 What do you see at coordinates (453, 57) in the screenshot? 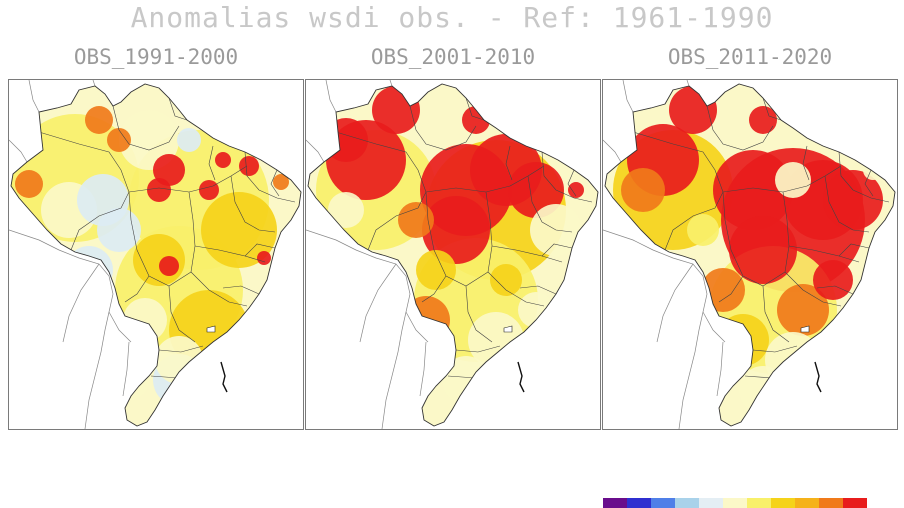
I see `panel-title: OBS_2001-2010` at bounding box center [453, 57].